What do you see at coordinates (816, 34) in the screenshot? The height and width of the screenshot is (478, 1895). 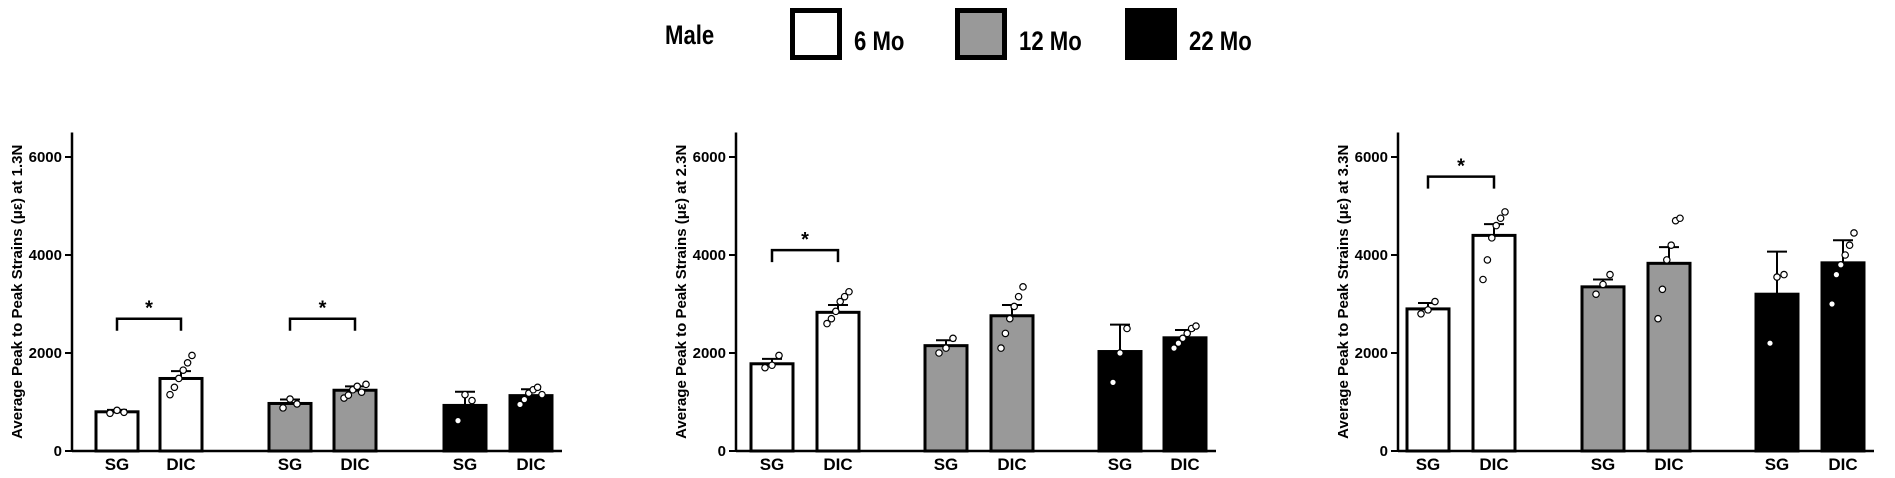 I see `legend-swatch-6mo` at bounding box center [816, 34].